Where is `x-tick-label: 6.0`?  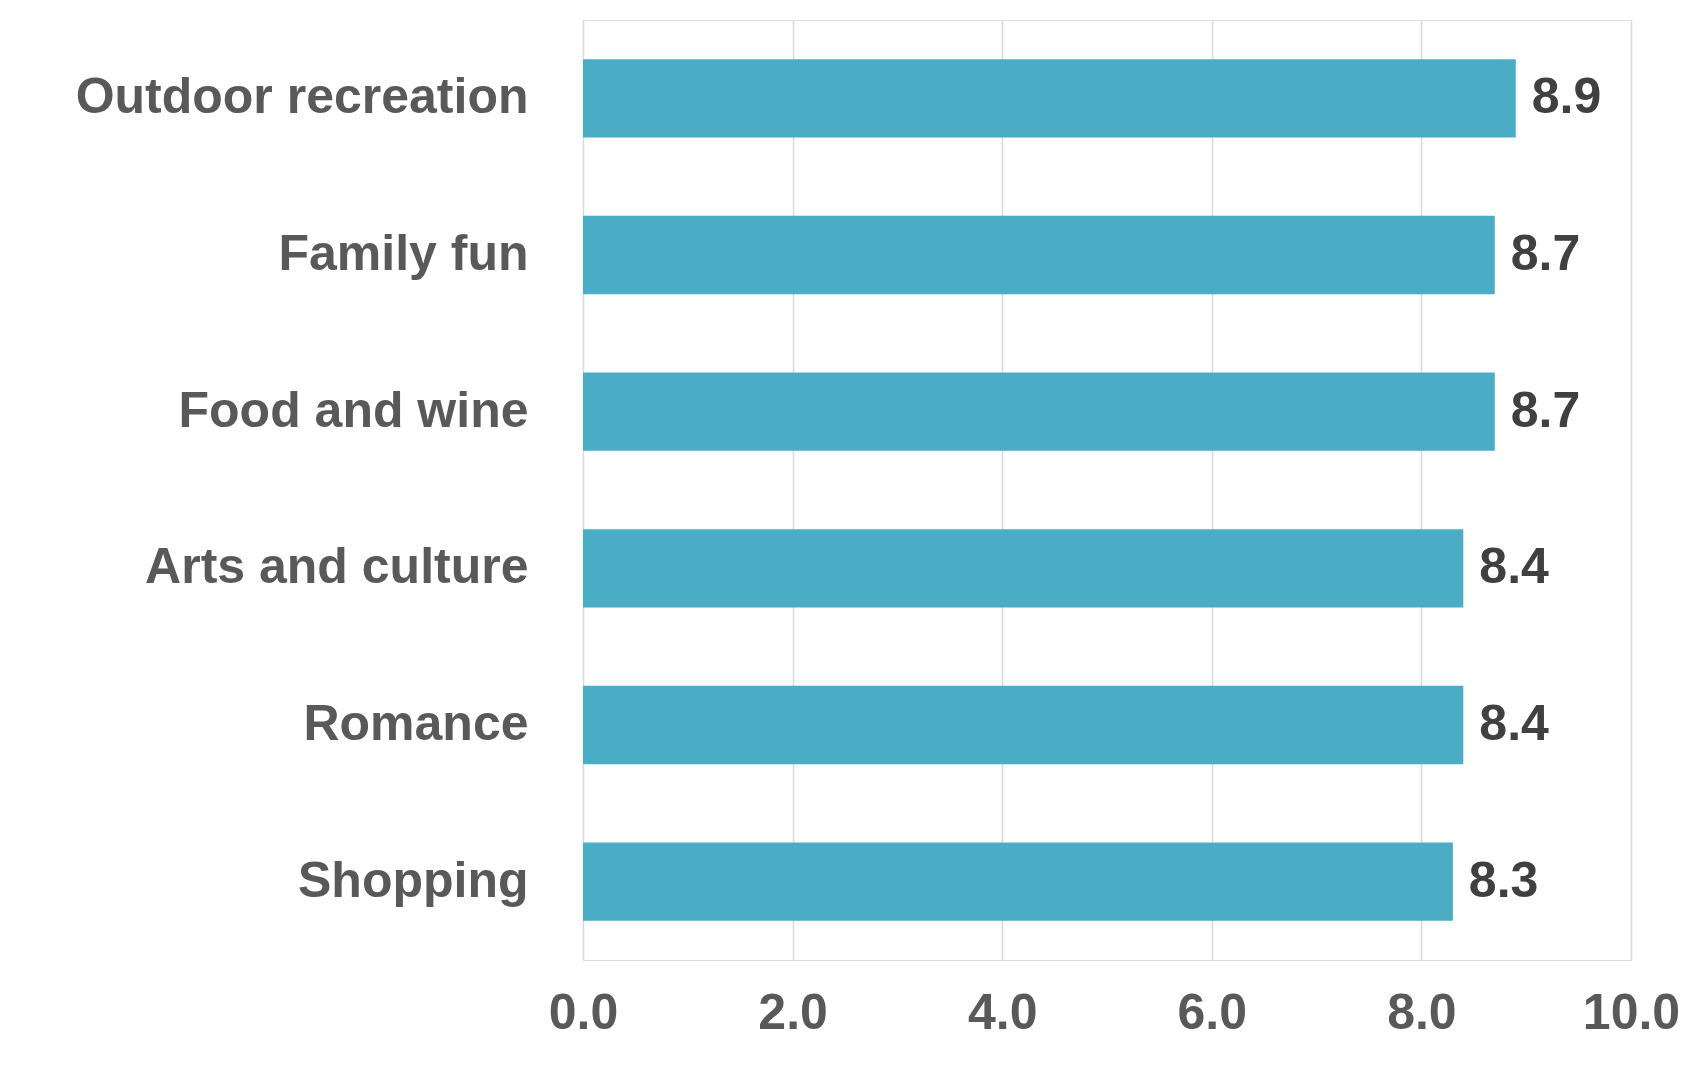 x-tick-label: 6.0 is located at coordinates (1212, 1011).